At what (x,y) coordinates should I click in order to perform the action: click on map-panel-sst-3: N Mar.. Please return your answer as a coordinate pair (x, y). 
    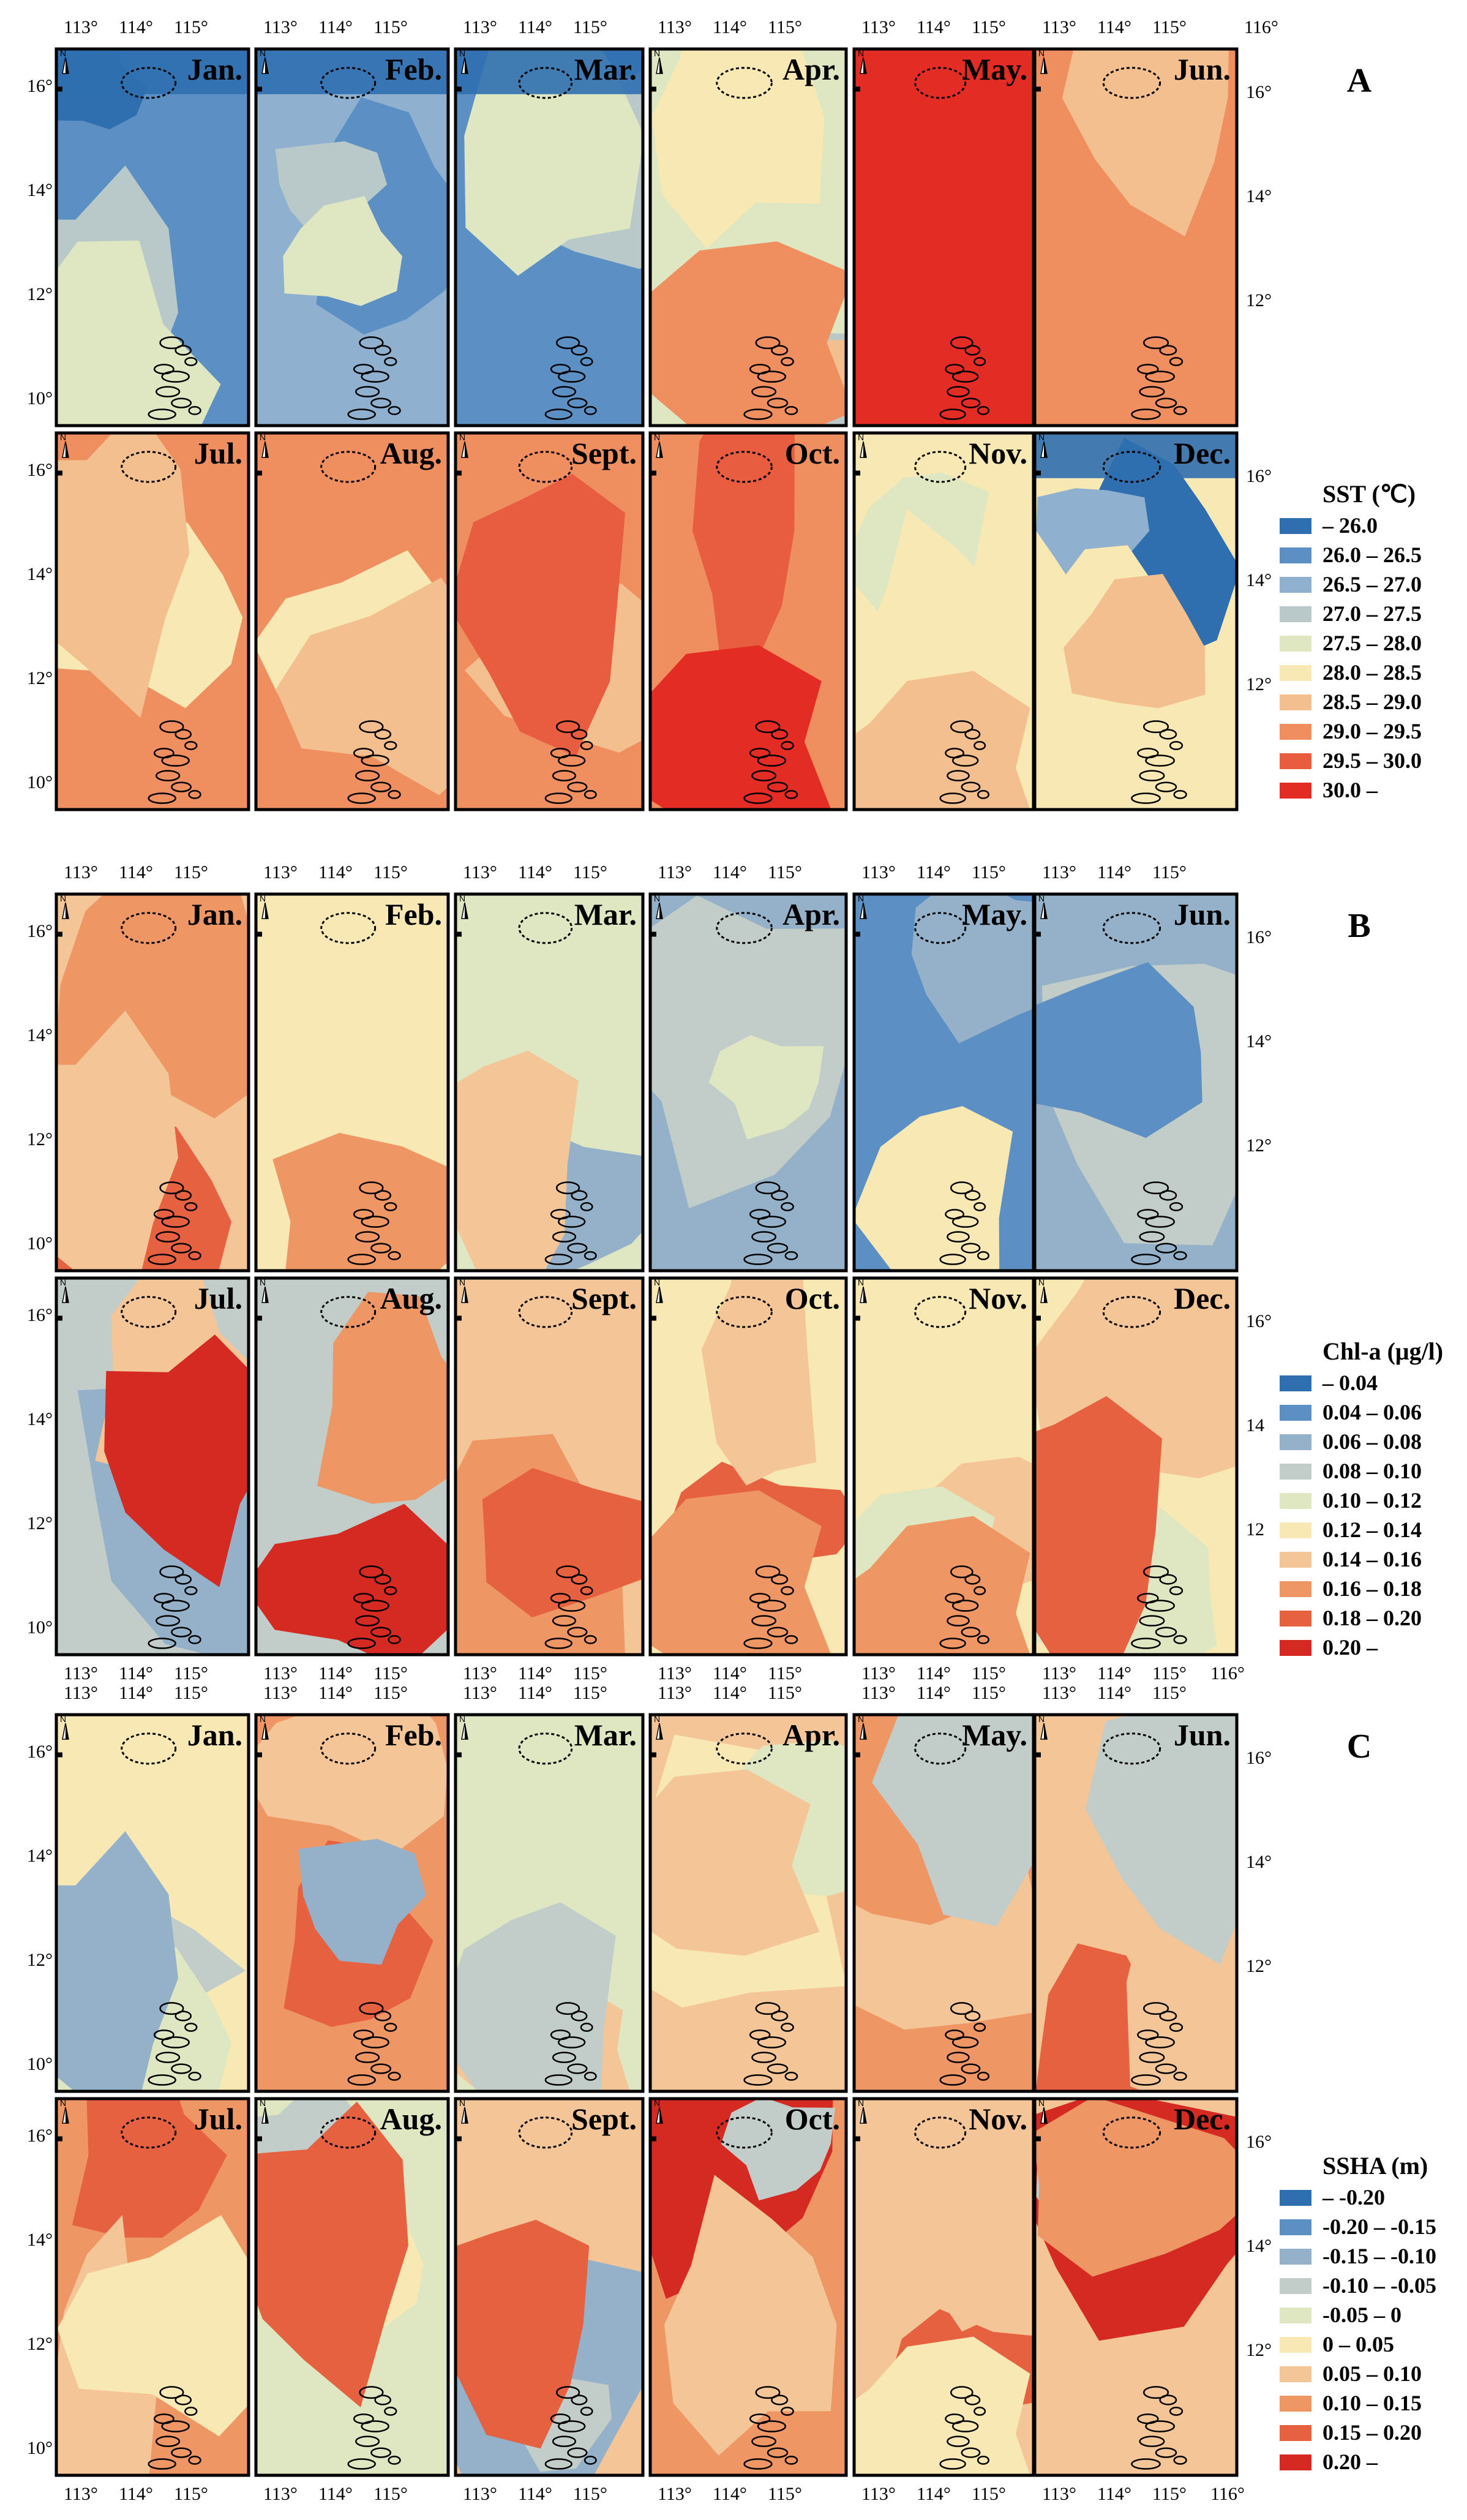
    Looking at the image, I should click on (549, 237).